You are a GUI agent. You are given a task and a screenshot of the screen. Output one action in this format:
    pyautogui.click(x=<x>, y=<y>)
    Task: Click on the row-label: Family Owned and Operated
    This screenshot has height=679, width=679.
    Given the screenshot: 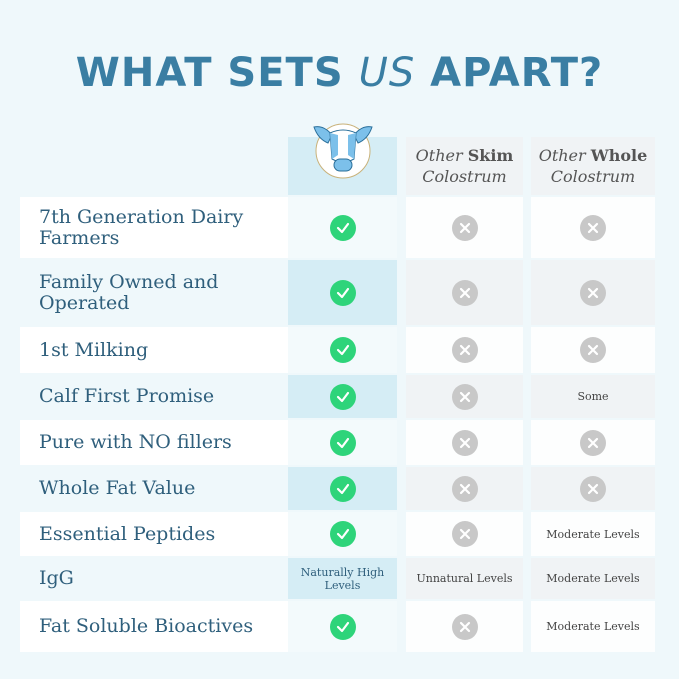 What is the action you would take?
    pyautogui.click(x=129, y=292)
    